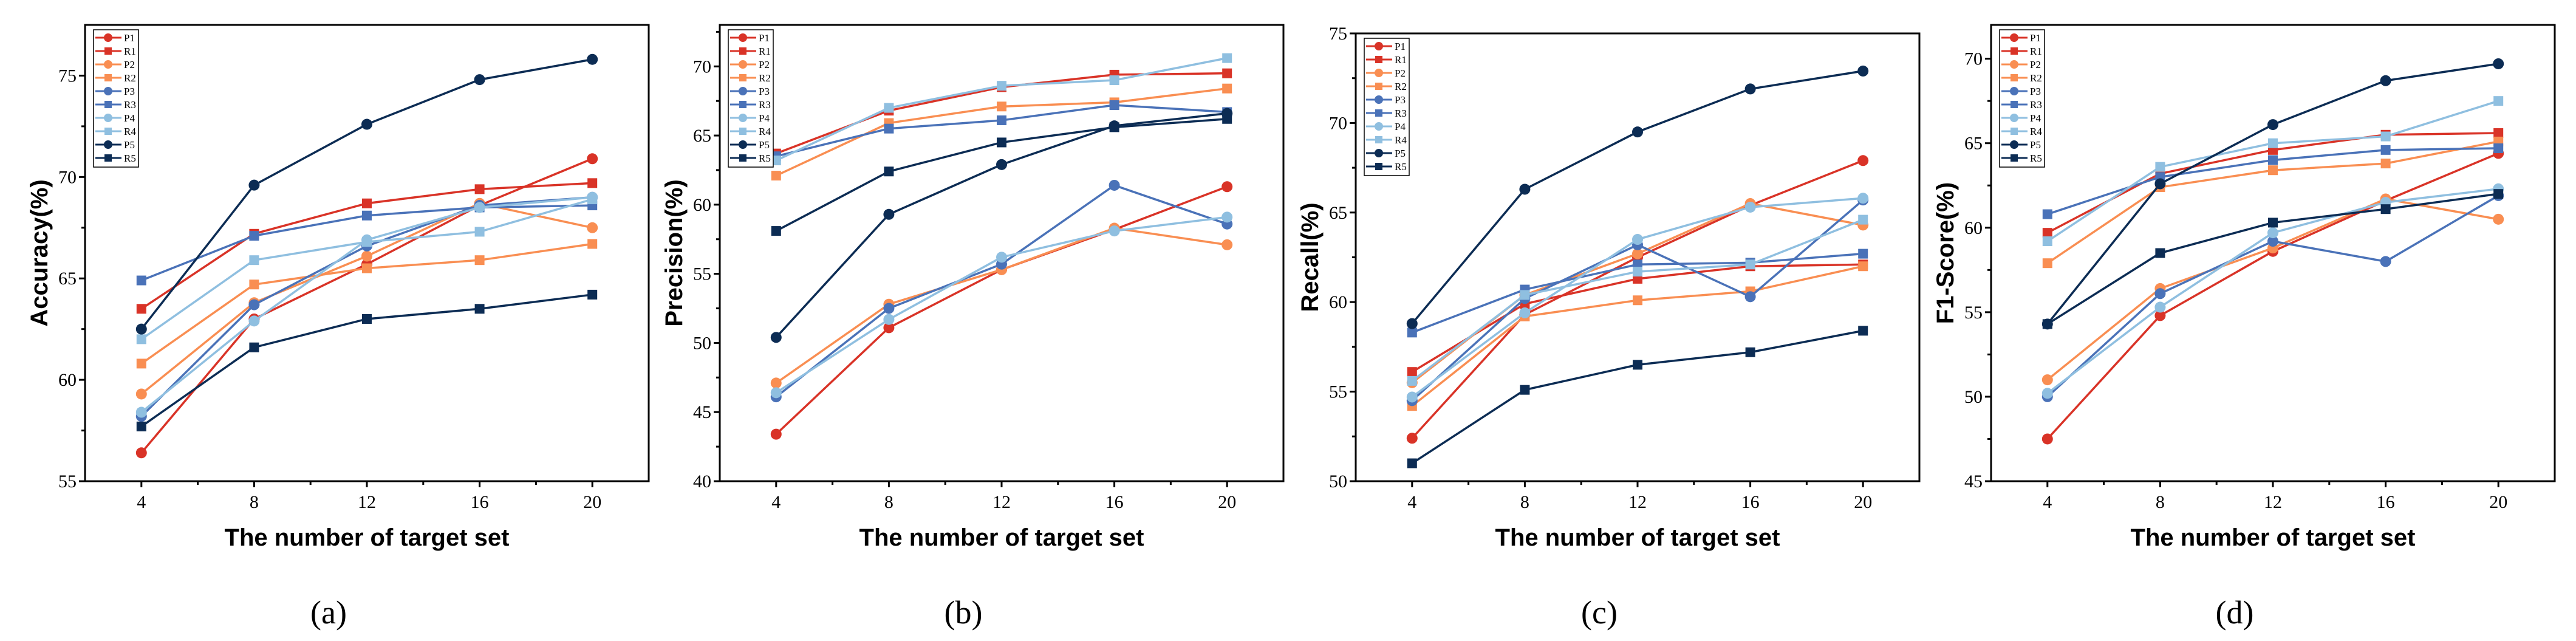 This screenshot has width=2576, height=641. I want to click on x-tick-label: 20, so click(1227, 502).